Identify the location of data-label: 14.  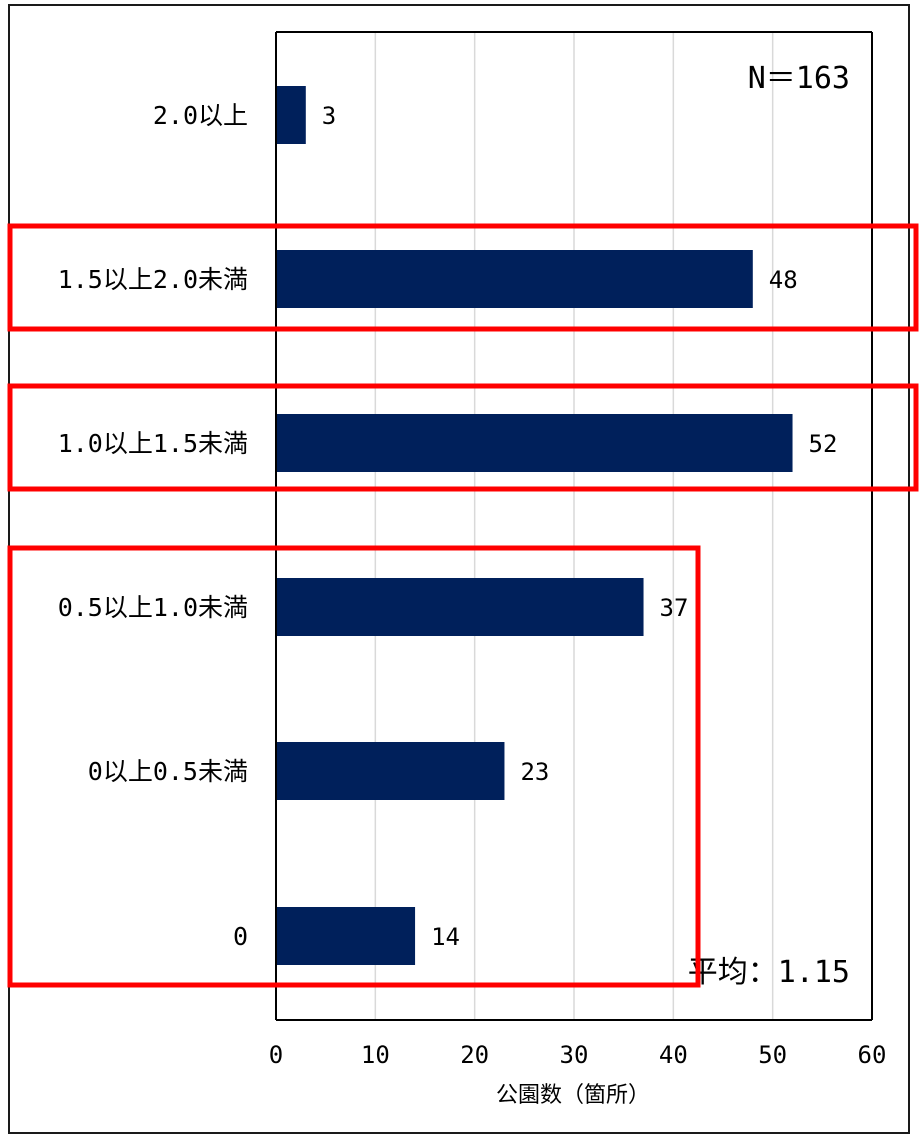
(445, 937).